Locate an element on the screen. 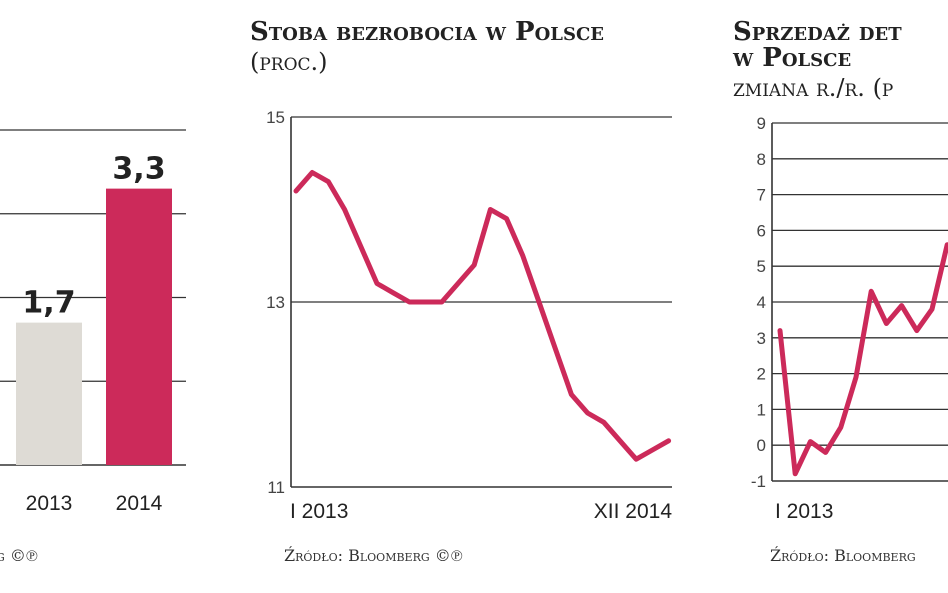 This screenshot has height=593, width=948. bar-chart: 1,7 3,3 2013 2014 g ©℗ is located at coordinates (93, 347).